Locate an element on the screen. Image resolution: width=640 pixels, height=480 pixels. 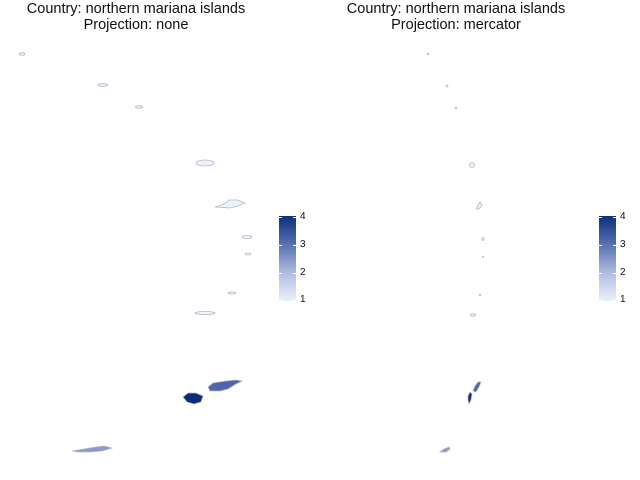
map-canvas is located at coordinates (455, 252).